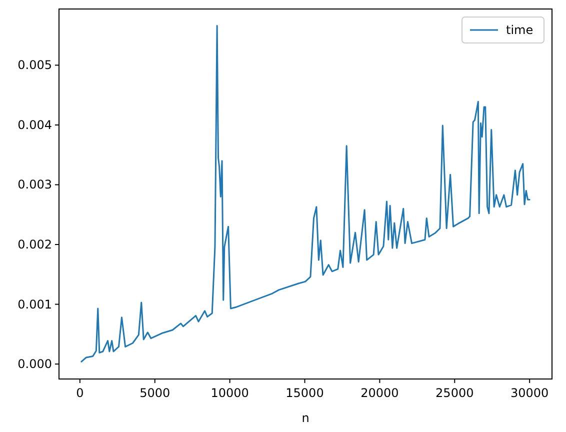  Describe the element at coordinates (35, 65) in the screenshot. I see `y-tick-label: 0.005` at that location.